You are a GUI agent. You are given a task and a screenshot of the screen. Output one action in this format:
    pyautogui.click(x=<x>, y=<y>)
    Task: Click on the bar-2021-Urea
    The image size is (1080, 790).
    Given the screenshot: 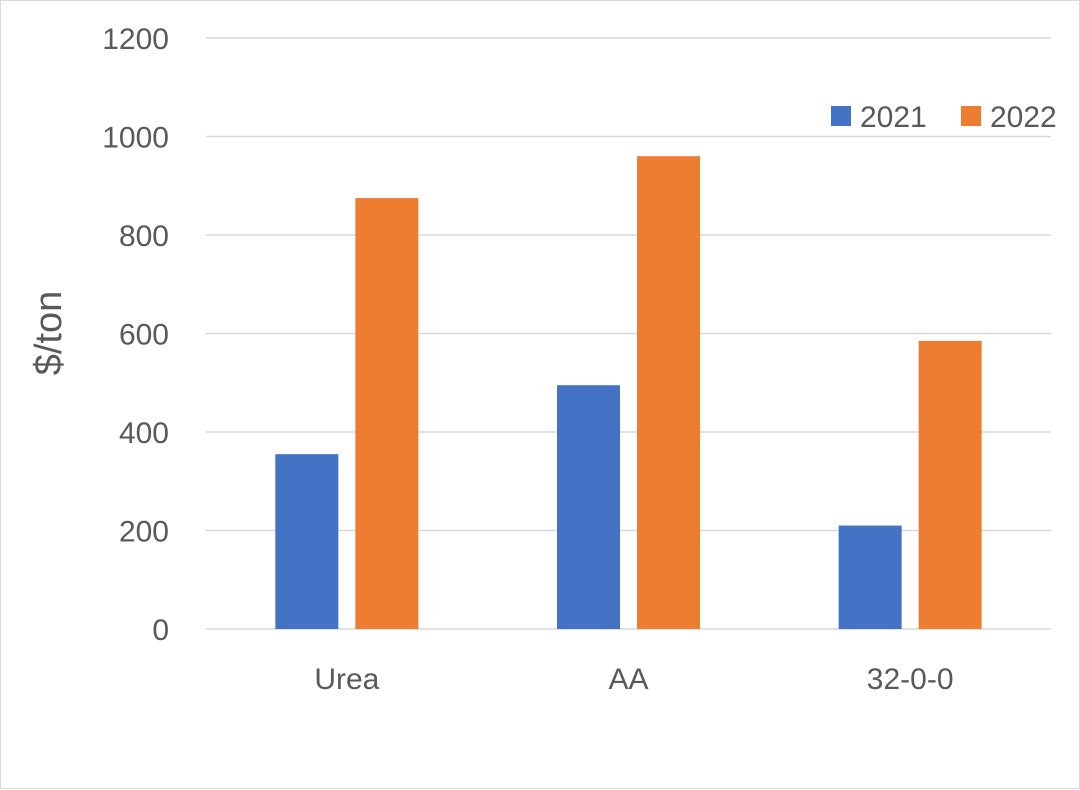 What is the action you would take?
    pyautogui.click(x=307, y=541)
    